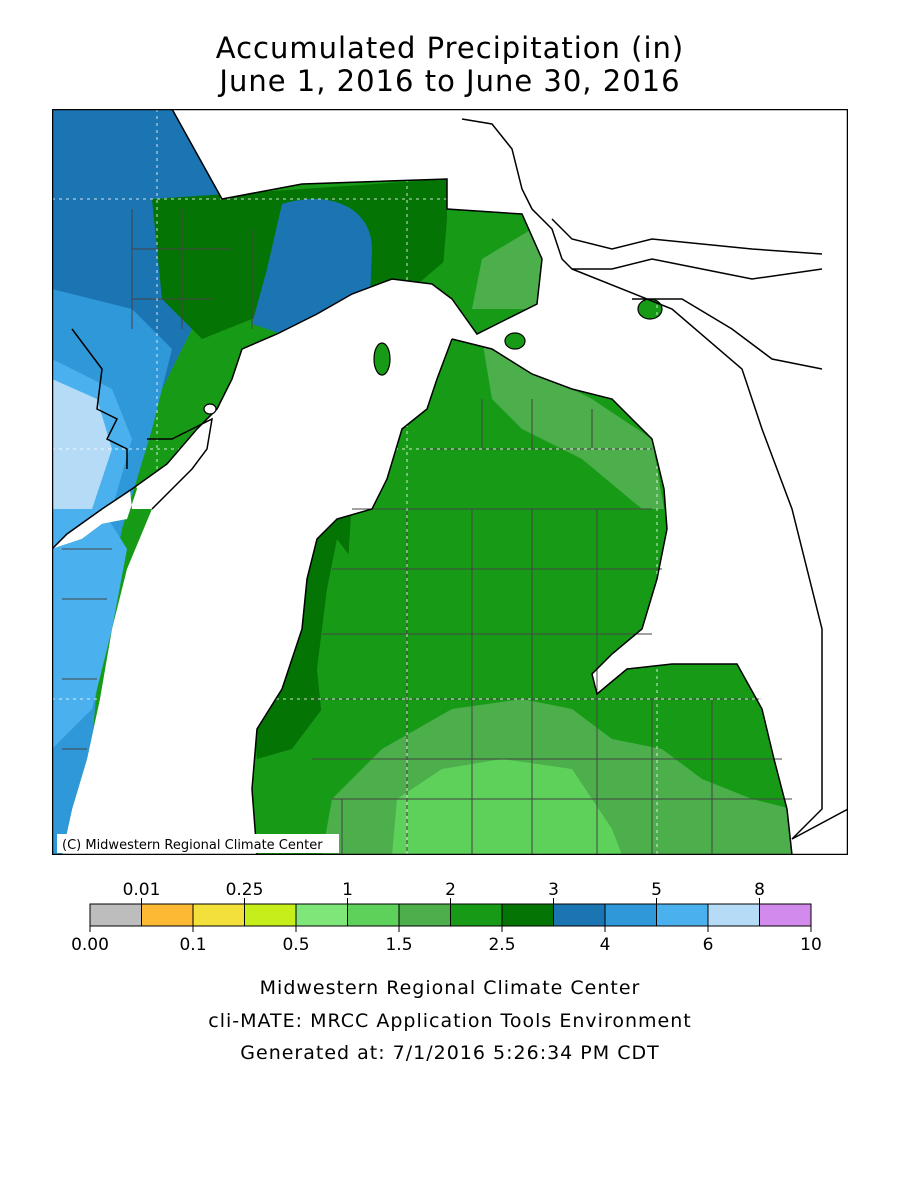 This screenshot has height=1200, width=900. What do you see at coordinates (450, 890) in the screenshot?
I see `legend-top-label: 2` at bounding box center [450, 890].